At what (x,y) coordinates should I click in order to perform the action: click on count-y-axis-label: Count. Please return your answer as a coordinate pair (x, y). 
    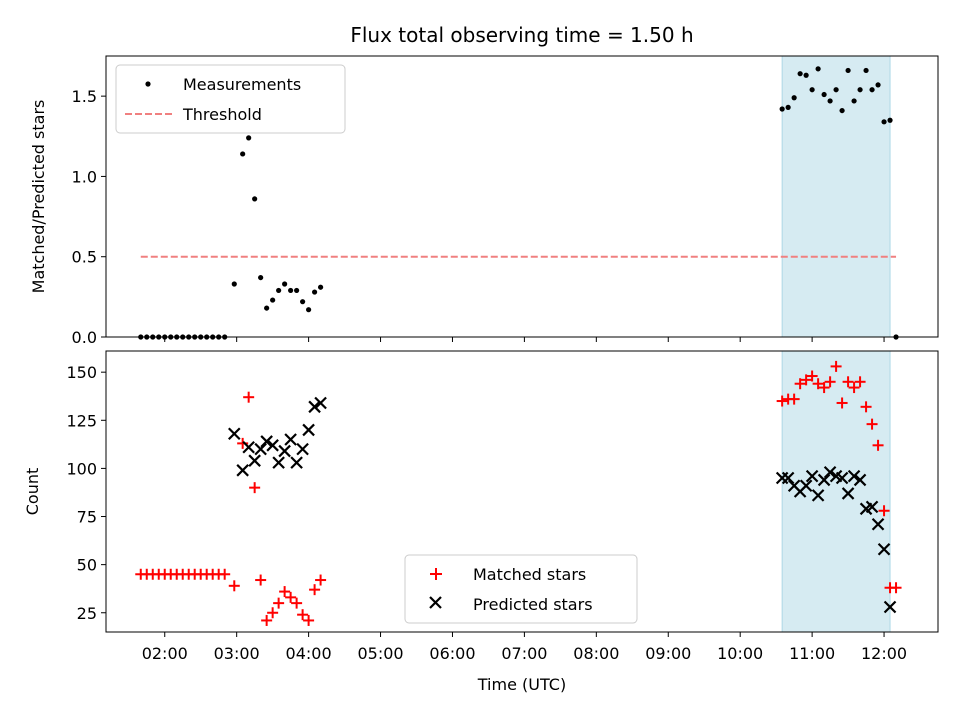
    Looking at the image, I should click on (32, 492).